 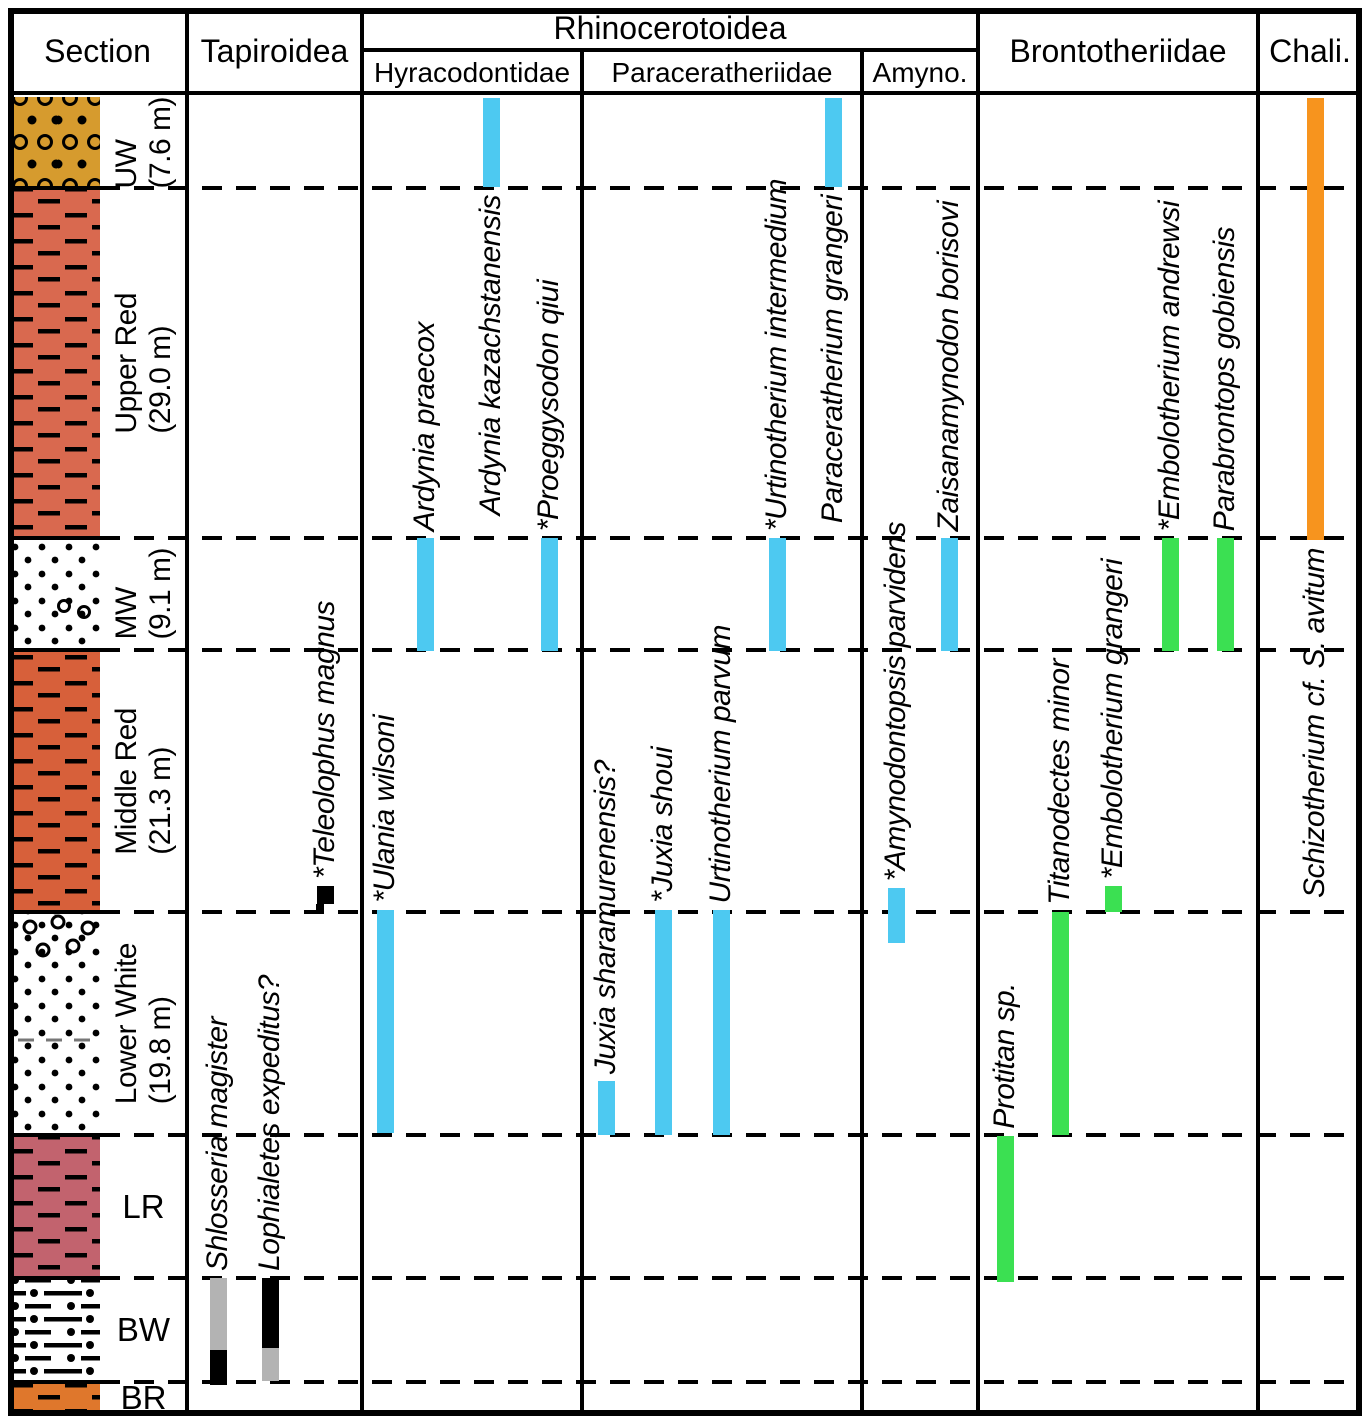 What do you see at coordinates (721, 1022) in the screenshot?
I see `taxon-bar-urtinotherium-parvum` at bounding box center [721, 1022].